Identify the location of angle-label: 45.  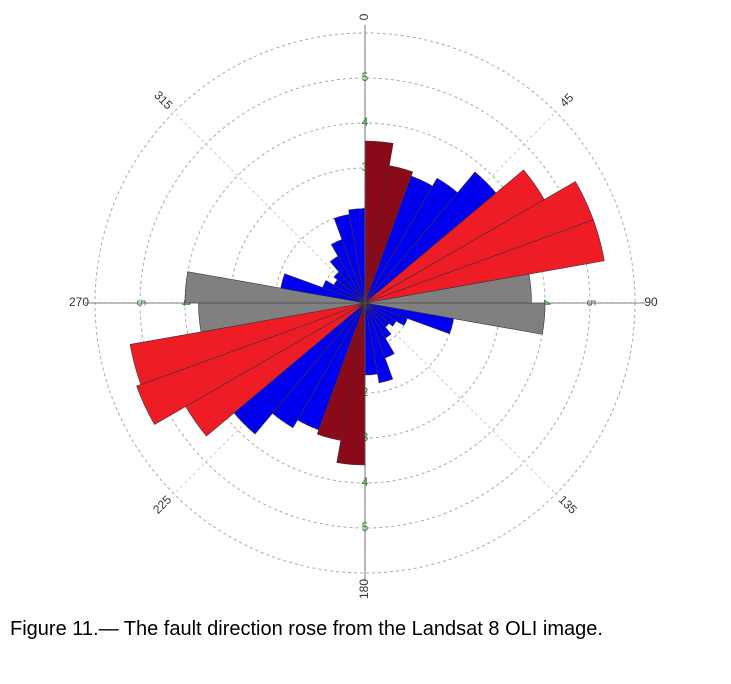
(567, 100).